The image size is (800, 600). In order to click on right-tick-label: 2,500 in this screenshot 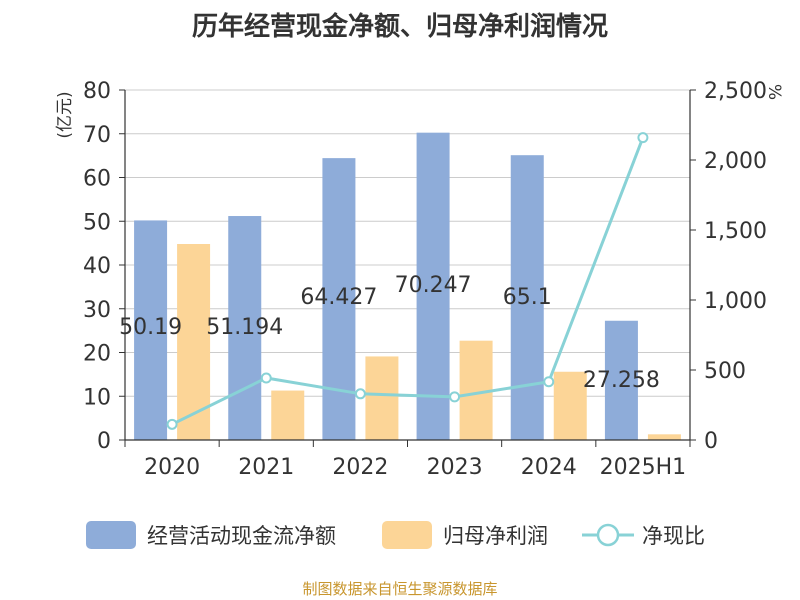, I will do `click(735, 91)`.